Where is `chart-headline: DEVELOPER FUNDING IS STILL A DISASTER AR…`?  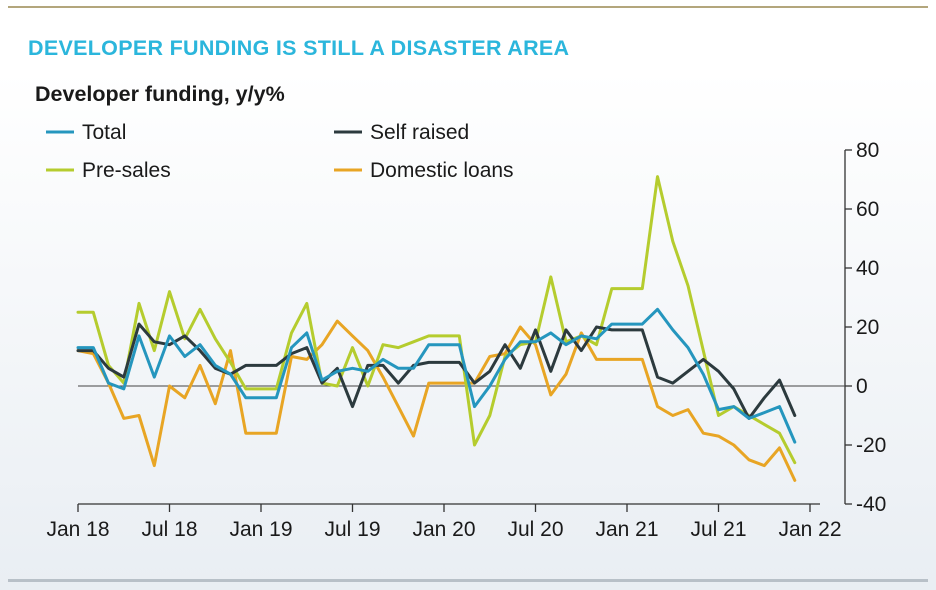
chart-headline: DEVELOPER FUNDING IS STILL A DISASTER AR… is located at coordinates (299, 48).